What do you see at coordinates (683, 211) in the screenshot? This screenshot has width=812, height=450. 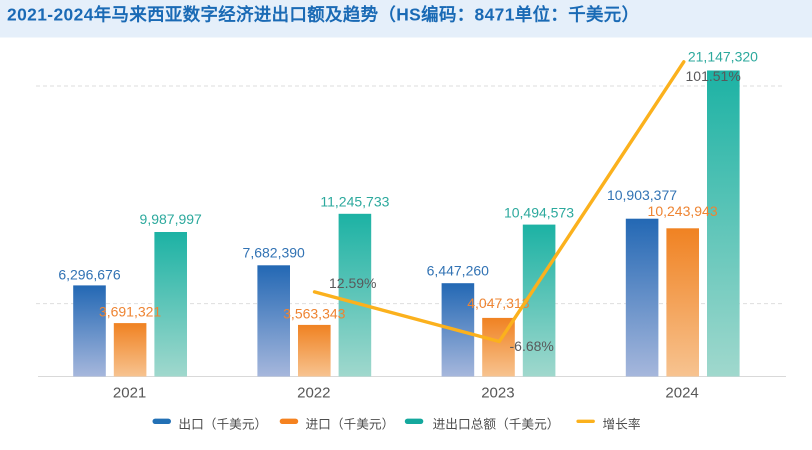 I see `svg-text: 10,243,943` at bounding box center [683, 211].